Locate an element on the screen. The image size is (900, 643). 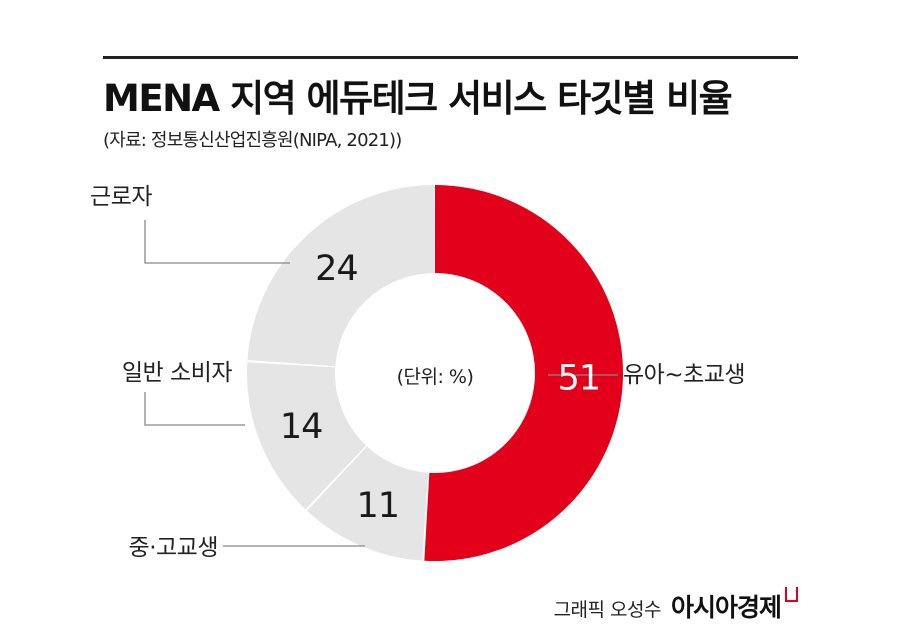
credit: 그래픽 오성수 아시아경제 is located at coordinates (675, 605).